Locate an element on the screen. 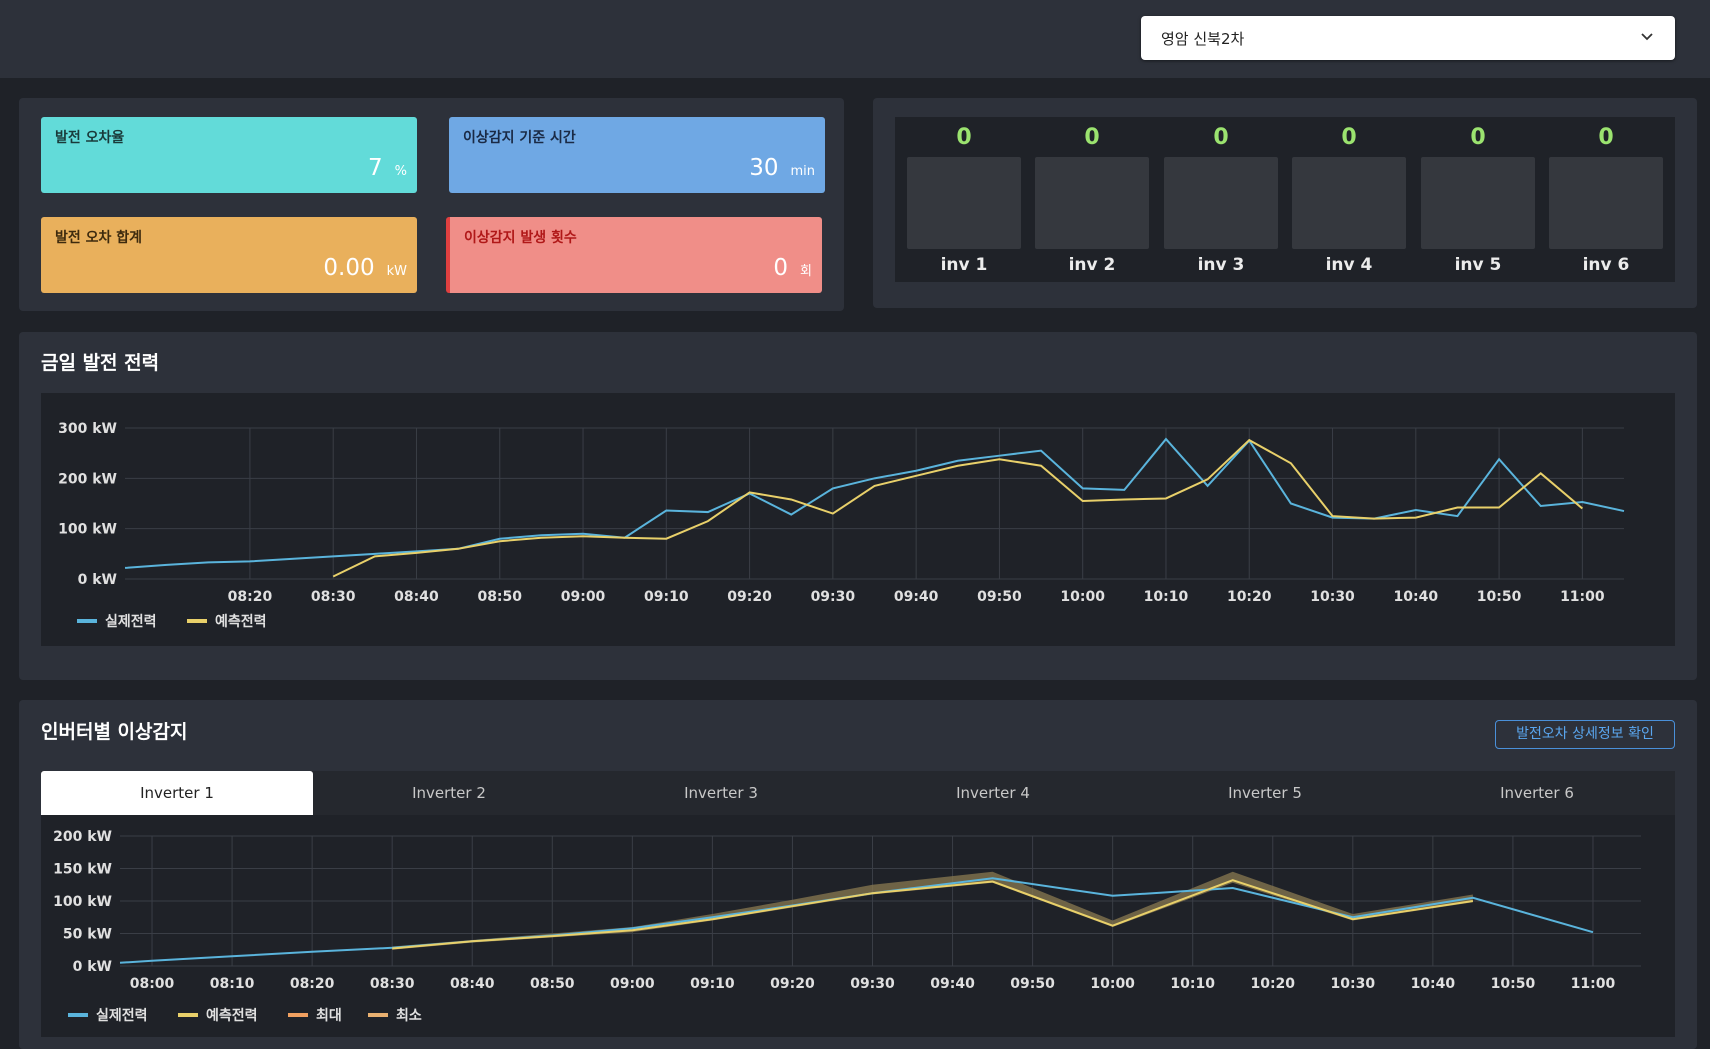 The height and width of the screenshot is (1049, 1710). error-rate-value: 7 is located at coordinates (375, 168).